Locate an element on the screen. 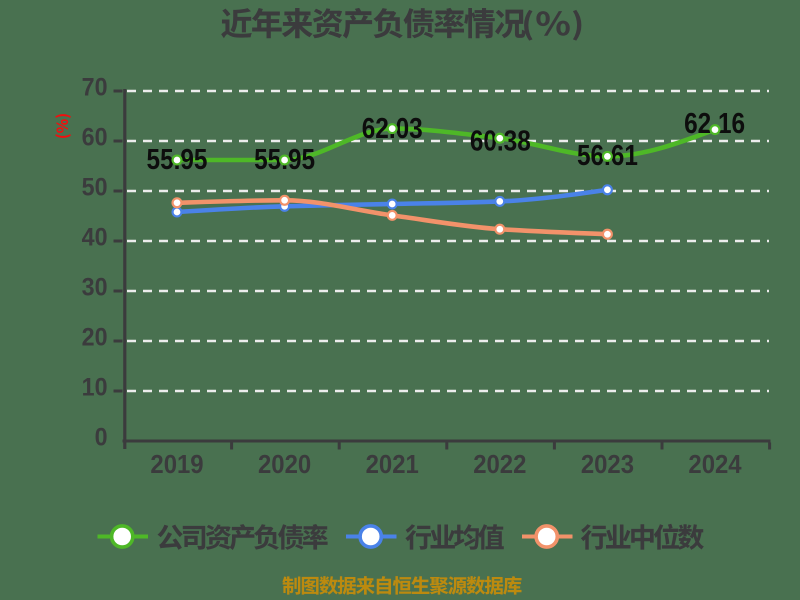 This screenshot has height=600, width=800. svg-text: 0 is located at coordinates (101, 438).